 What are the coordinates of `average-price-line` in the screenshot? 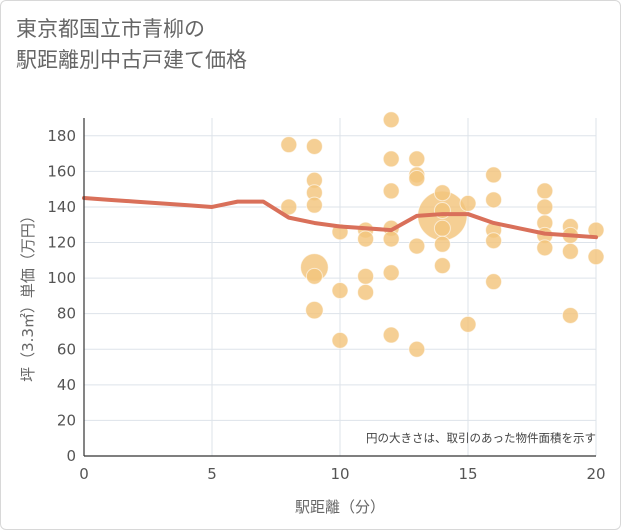 It's located at (340, 218).